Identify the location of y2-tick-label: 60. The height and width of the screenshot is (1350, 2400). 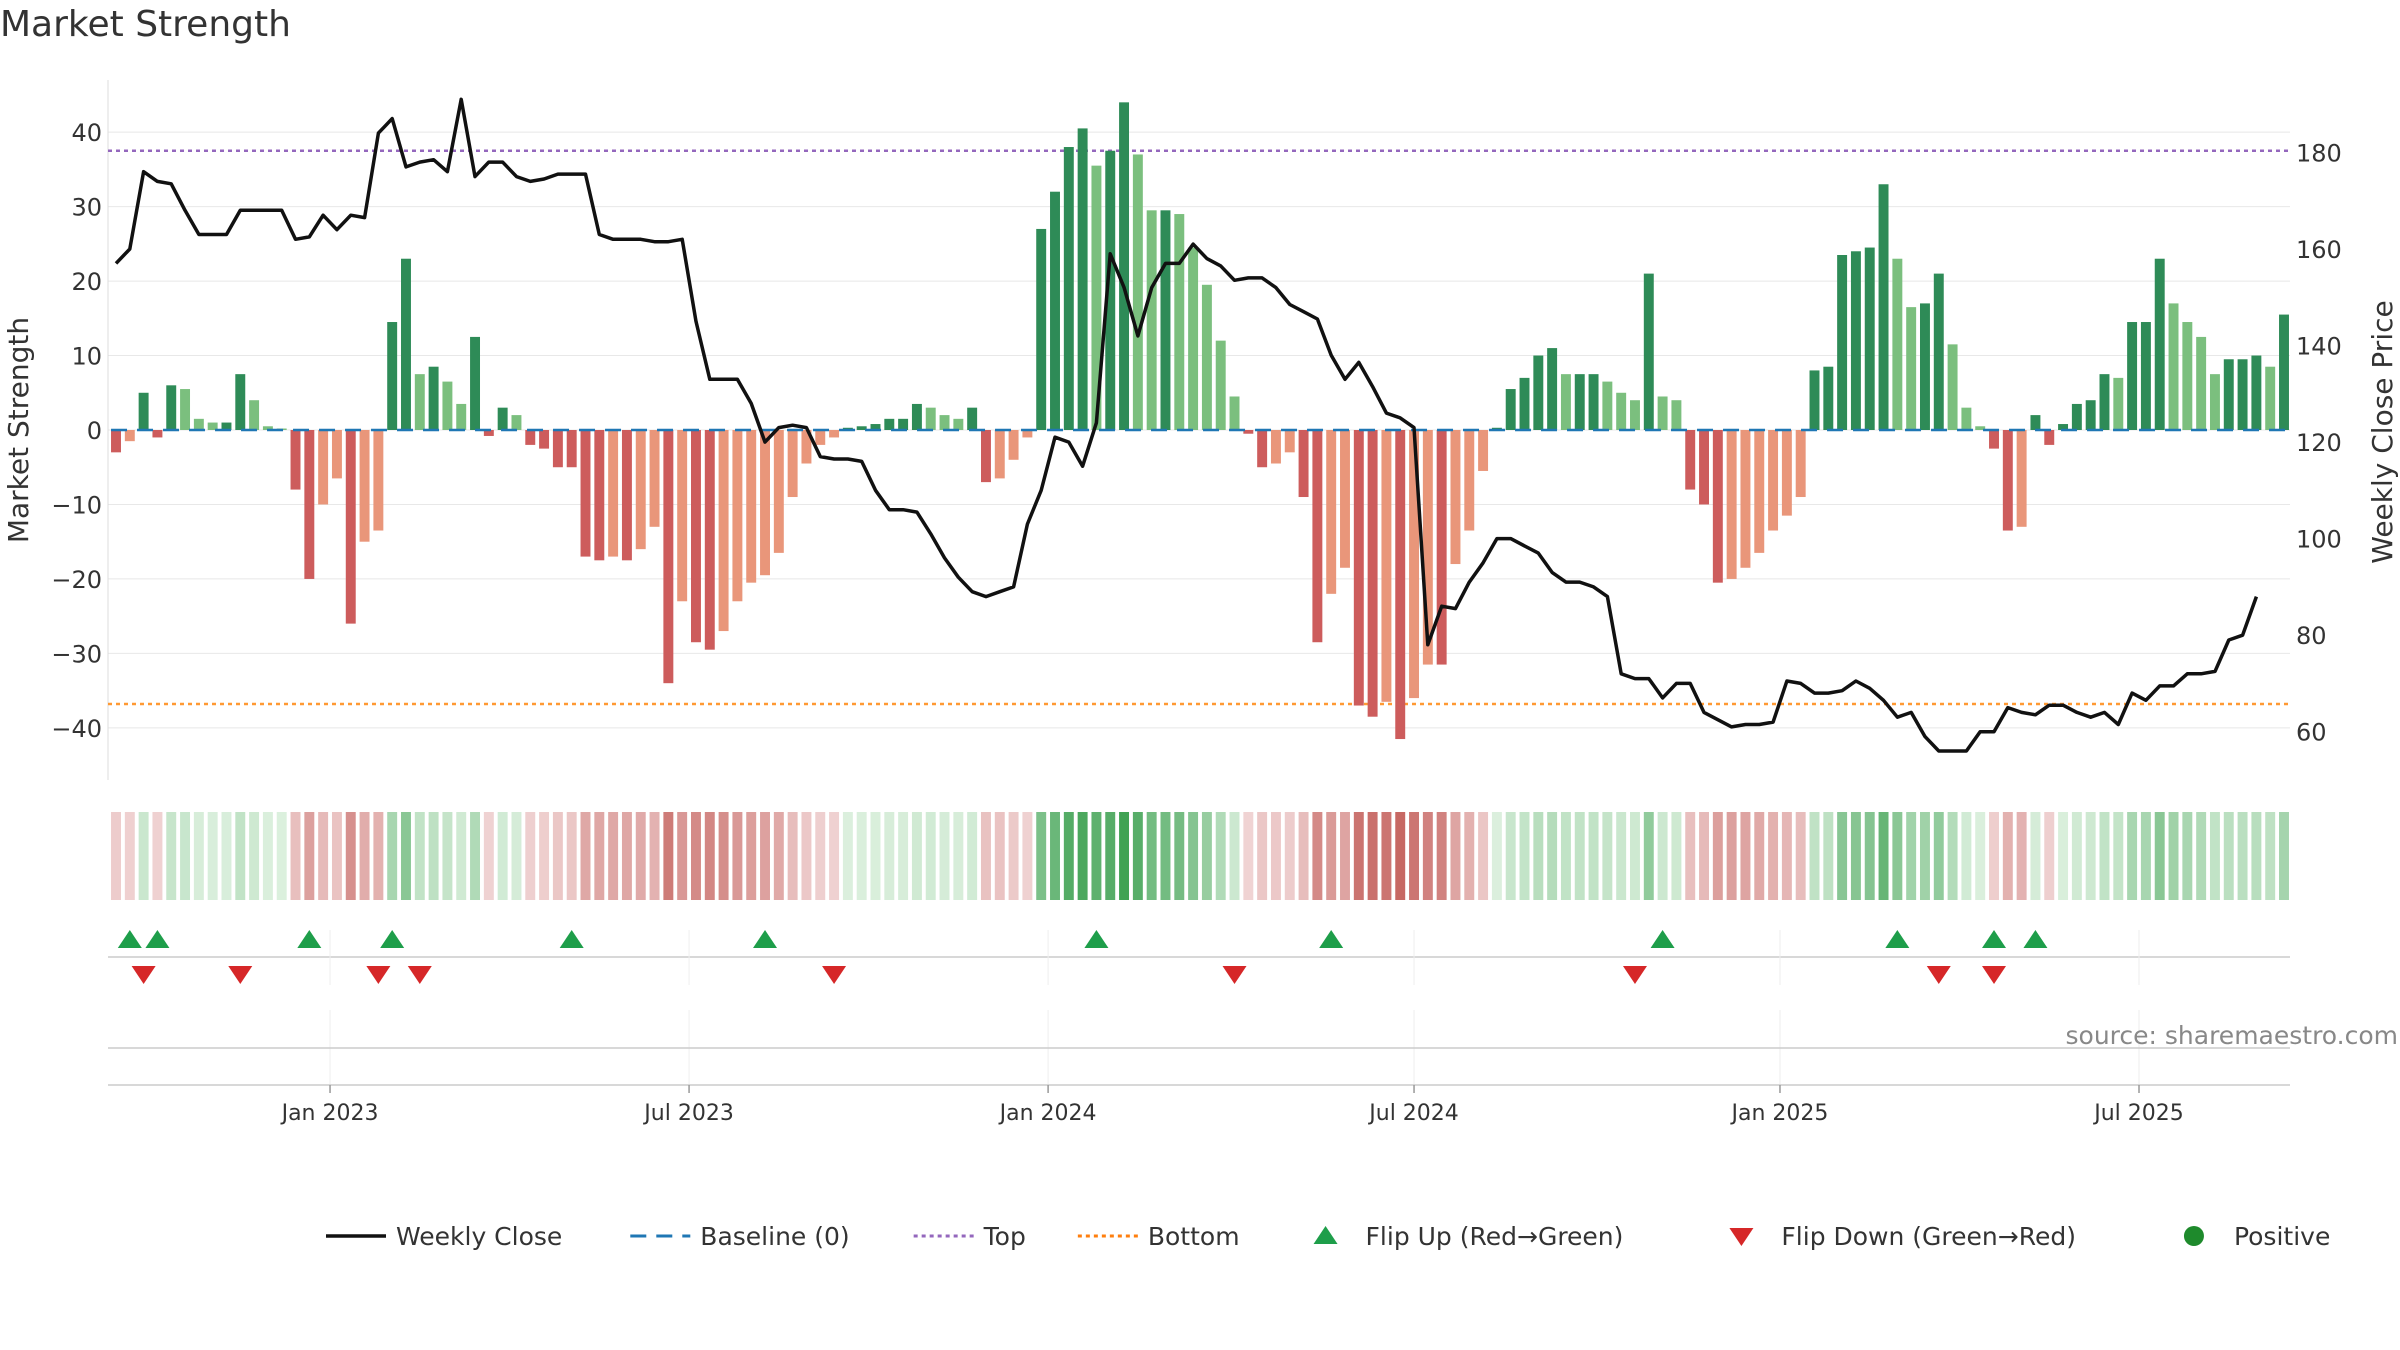
(2311, 733).